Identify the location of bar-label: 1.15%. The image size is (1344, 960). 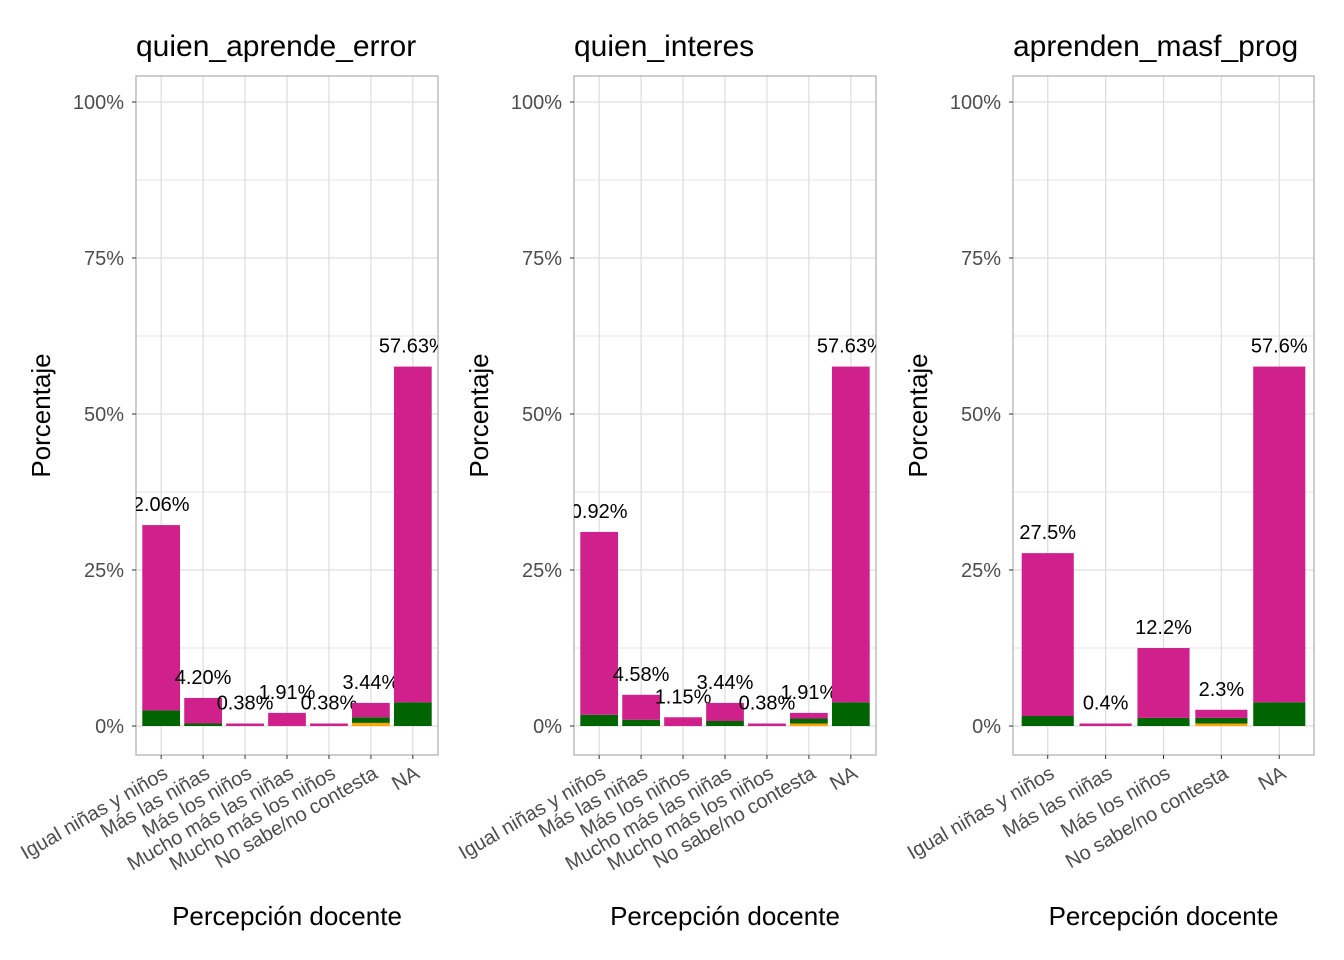
(683, 697).